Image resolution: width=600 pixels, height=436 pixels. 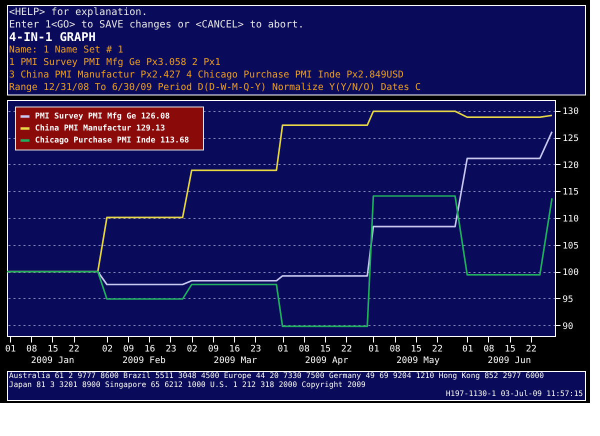 I want to click on y-tick-label: 125, so click(x=570, y=139).